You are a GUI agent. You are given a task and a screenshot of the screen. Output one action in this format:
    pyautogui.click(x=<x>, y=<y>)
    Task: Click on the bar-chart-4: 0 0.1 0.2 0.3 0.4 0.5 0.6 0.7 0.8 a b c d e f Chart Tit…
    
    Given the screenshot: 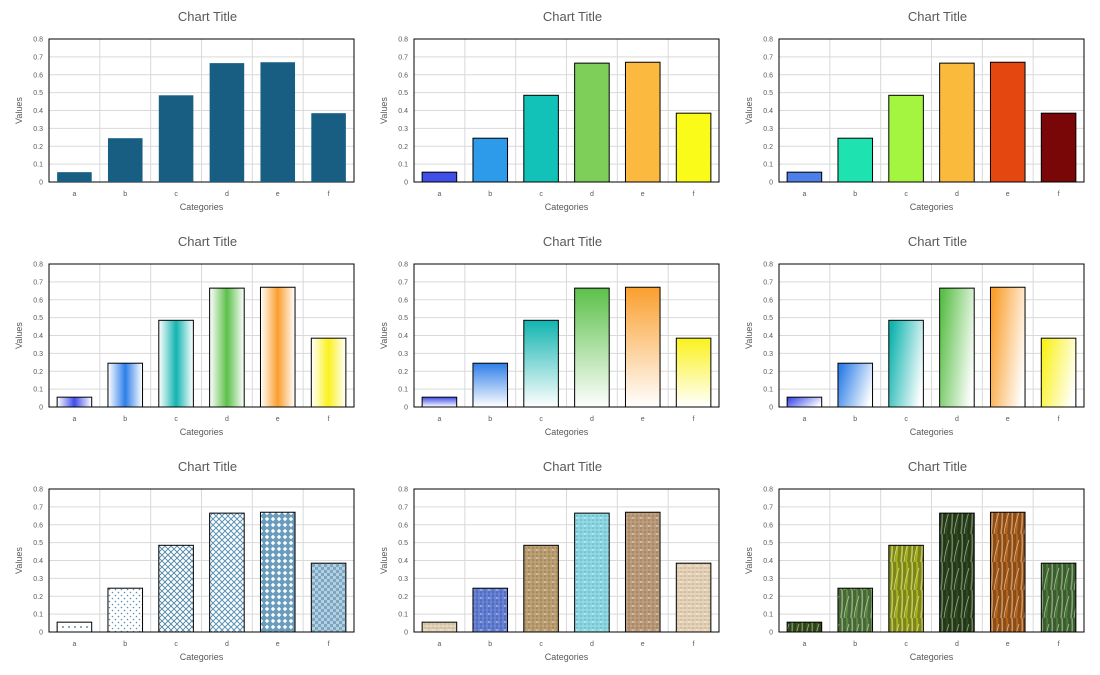 What is the action you would take?
    pyautogui.click(x=184, y=335)
    